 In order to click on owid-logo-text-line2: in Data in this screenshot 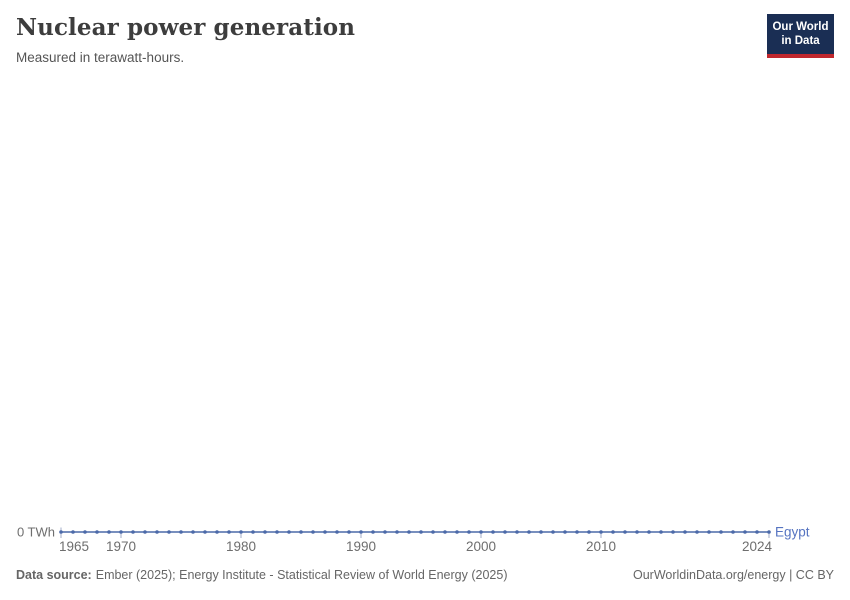, I will do `click(800, 41)`.